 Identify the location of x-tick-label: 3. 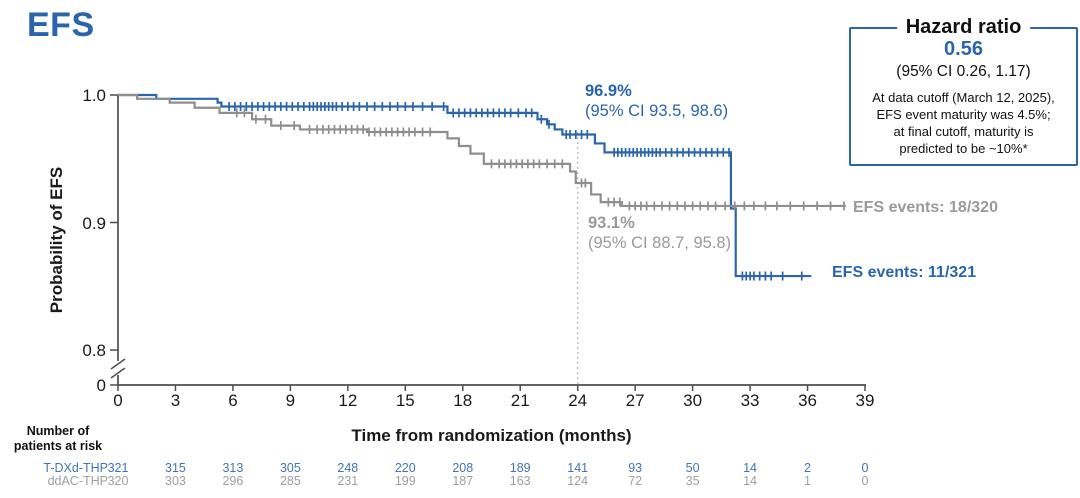
(175, 400).